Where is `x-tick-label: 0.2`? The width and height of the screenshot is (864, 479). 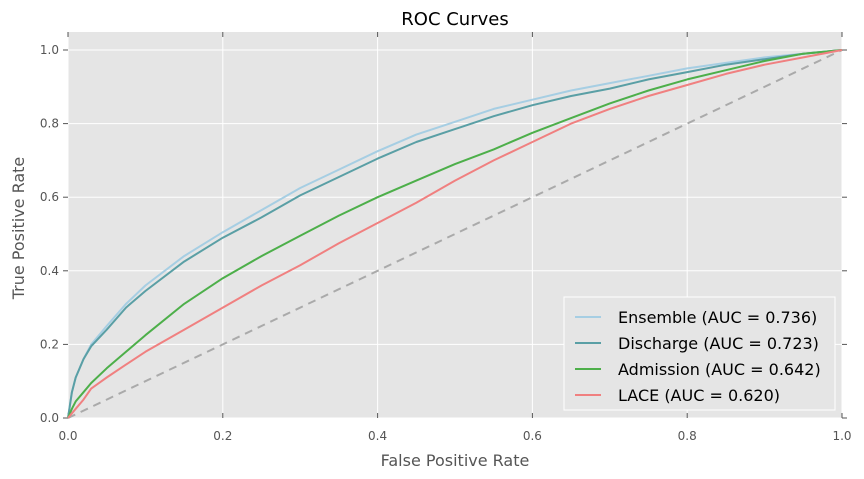 x-tick-label: 0.2 is located at coordinates (222, 436).